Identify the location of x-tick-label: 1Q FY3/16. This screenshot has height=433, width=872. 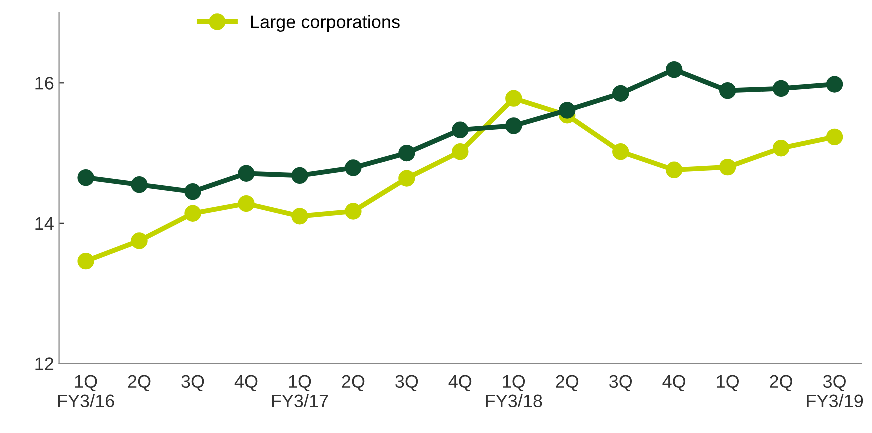
(86, 391).